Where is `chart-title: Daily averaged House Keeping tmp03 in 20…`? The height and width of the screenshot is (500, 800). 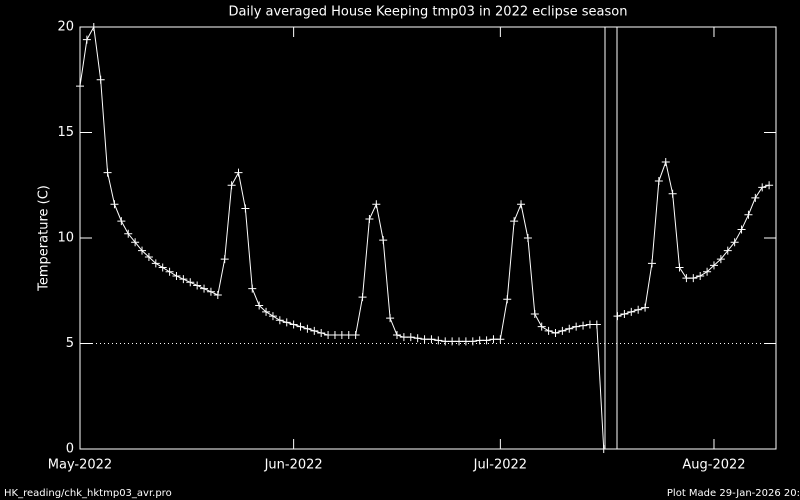 chart-title: Daily averaged House Keeping tmp03 in 20… is located at coordinates (428, 12).